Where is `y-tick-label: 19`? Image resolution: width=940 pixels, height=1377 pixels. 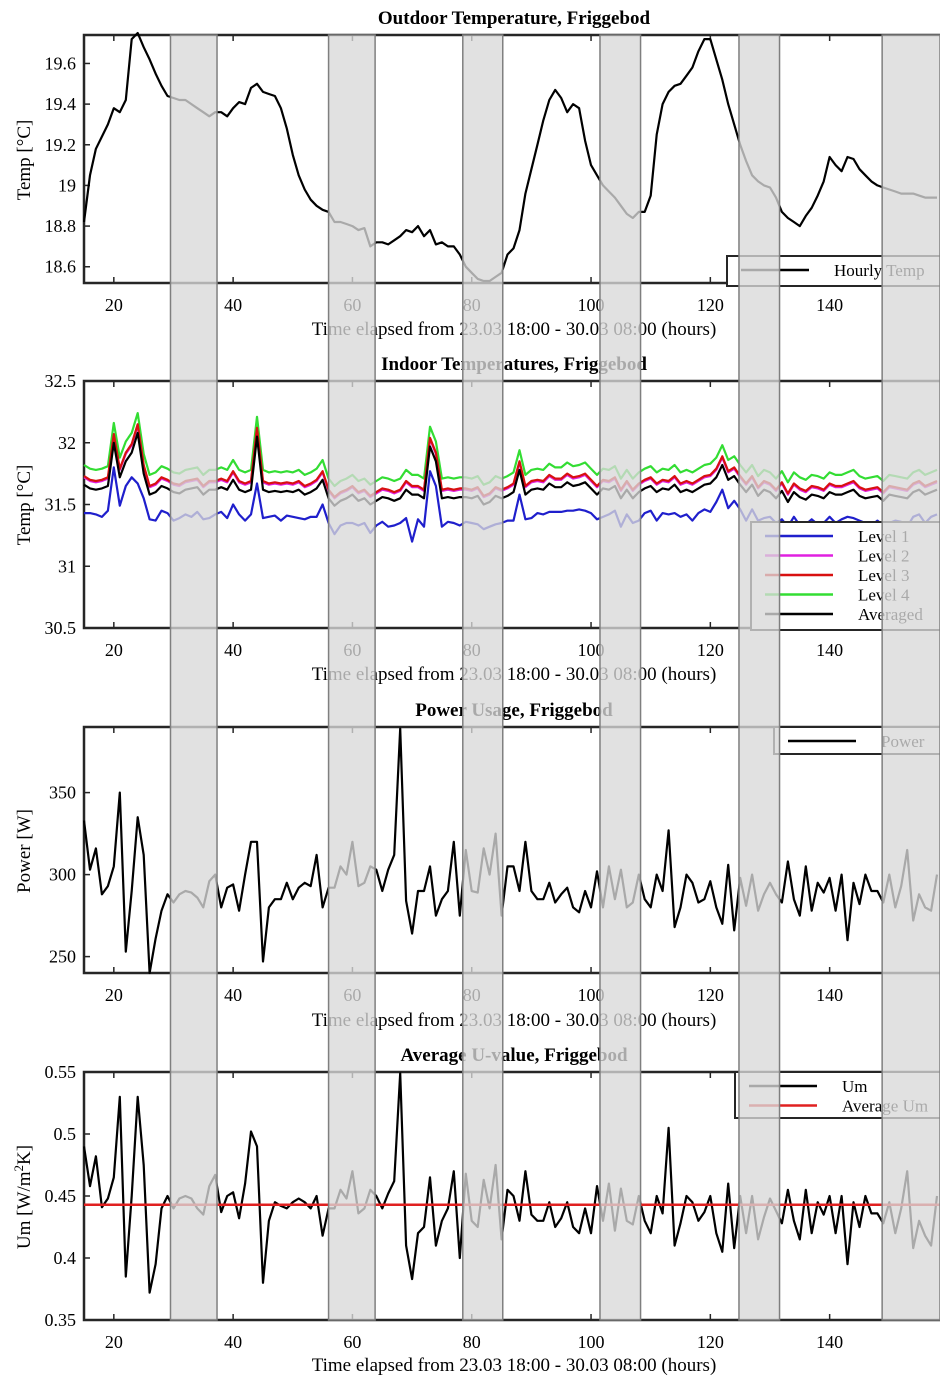 y-tick-label: 19 is located at coordinates (67, 185).